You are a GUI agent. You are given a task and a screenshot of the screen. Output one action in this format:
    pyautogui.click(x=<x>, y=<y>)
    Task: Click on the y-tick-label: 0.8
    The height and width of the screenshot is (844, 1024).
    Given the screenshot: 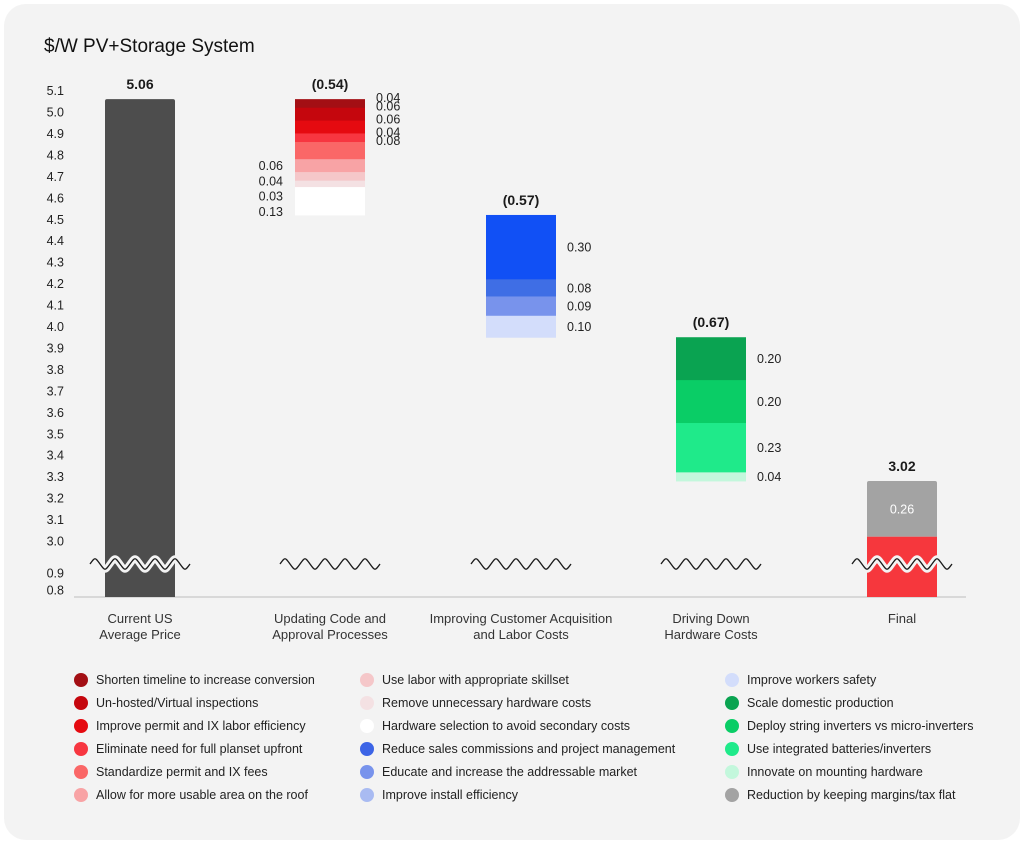 What is the action you would take?
    pyautogui.click(x=55, y=591)
    